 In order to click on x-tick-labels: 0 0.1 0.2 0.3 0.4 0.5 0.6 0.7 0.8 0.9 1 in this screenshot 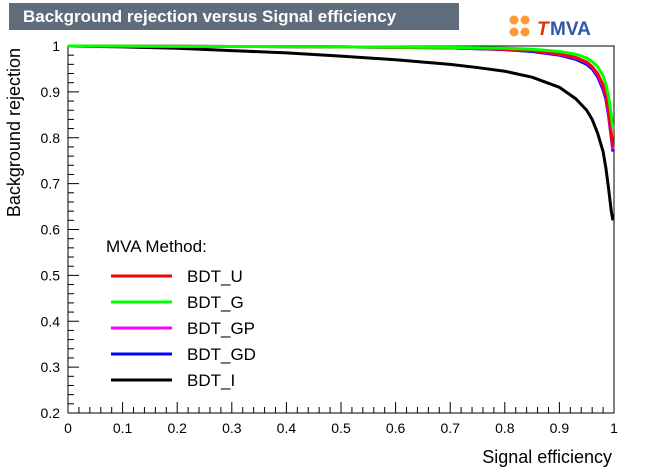, I will do `click(341, 428)`.